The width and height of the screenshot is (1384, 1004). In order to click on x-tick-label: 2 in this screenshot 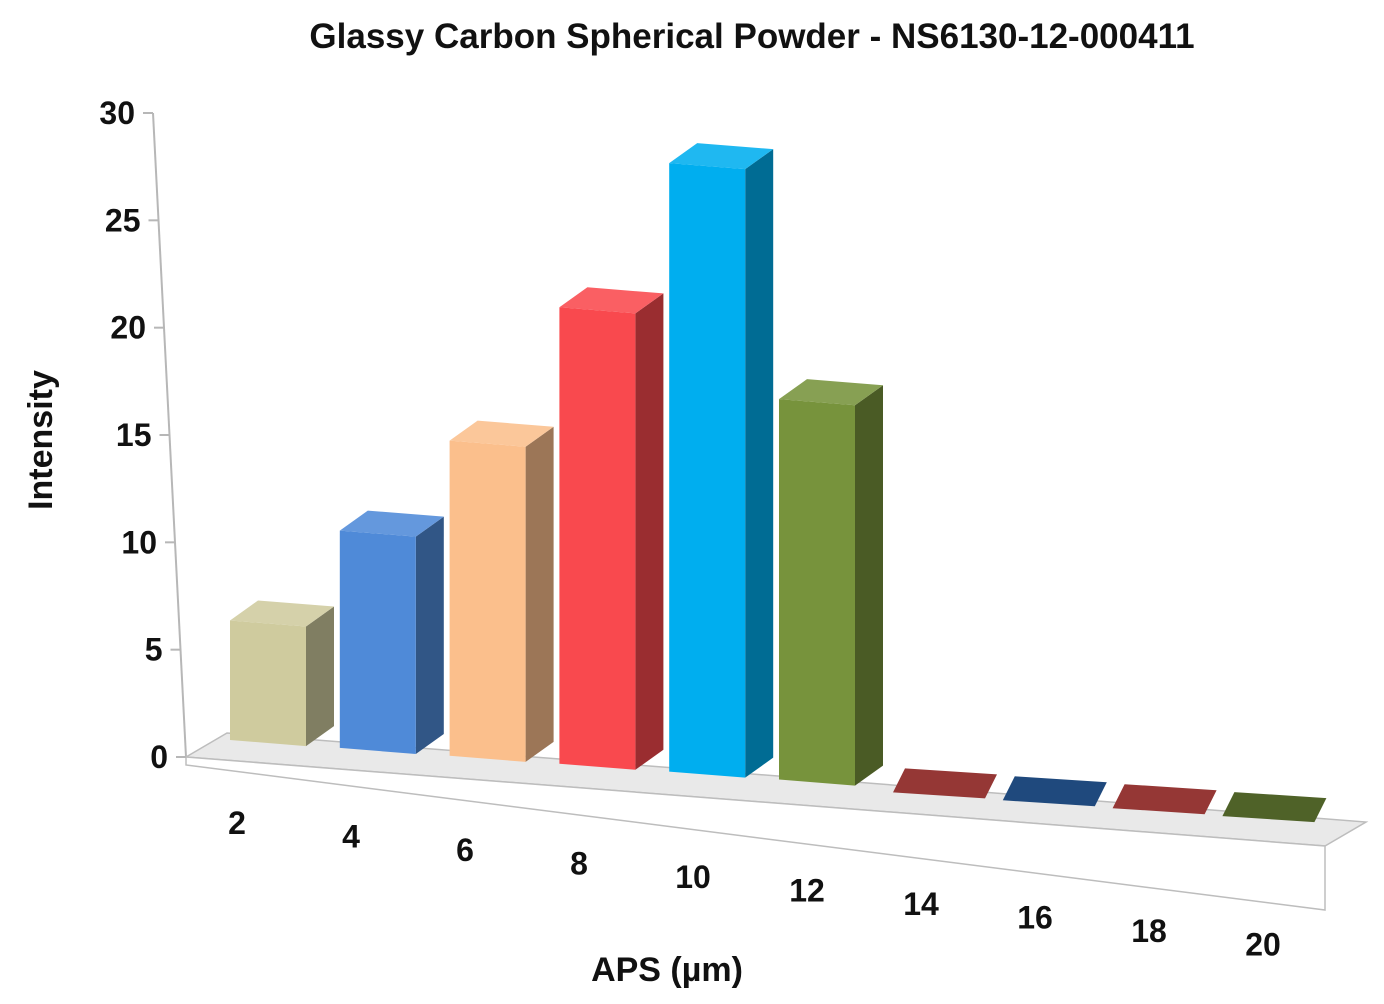, I will do `click(237, 823)`.